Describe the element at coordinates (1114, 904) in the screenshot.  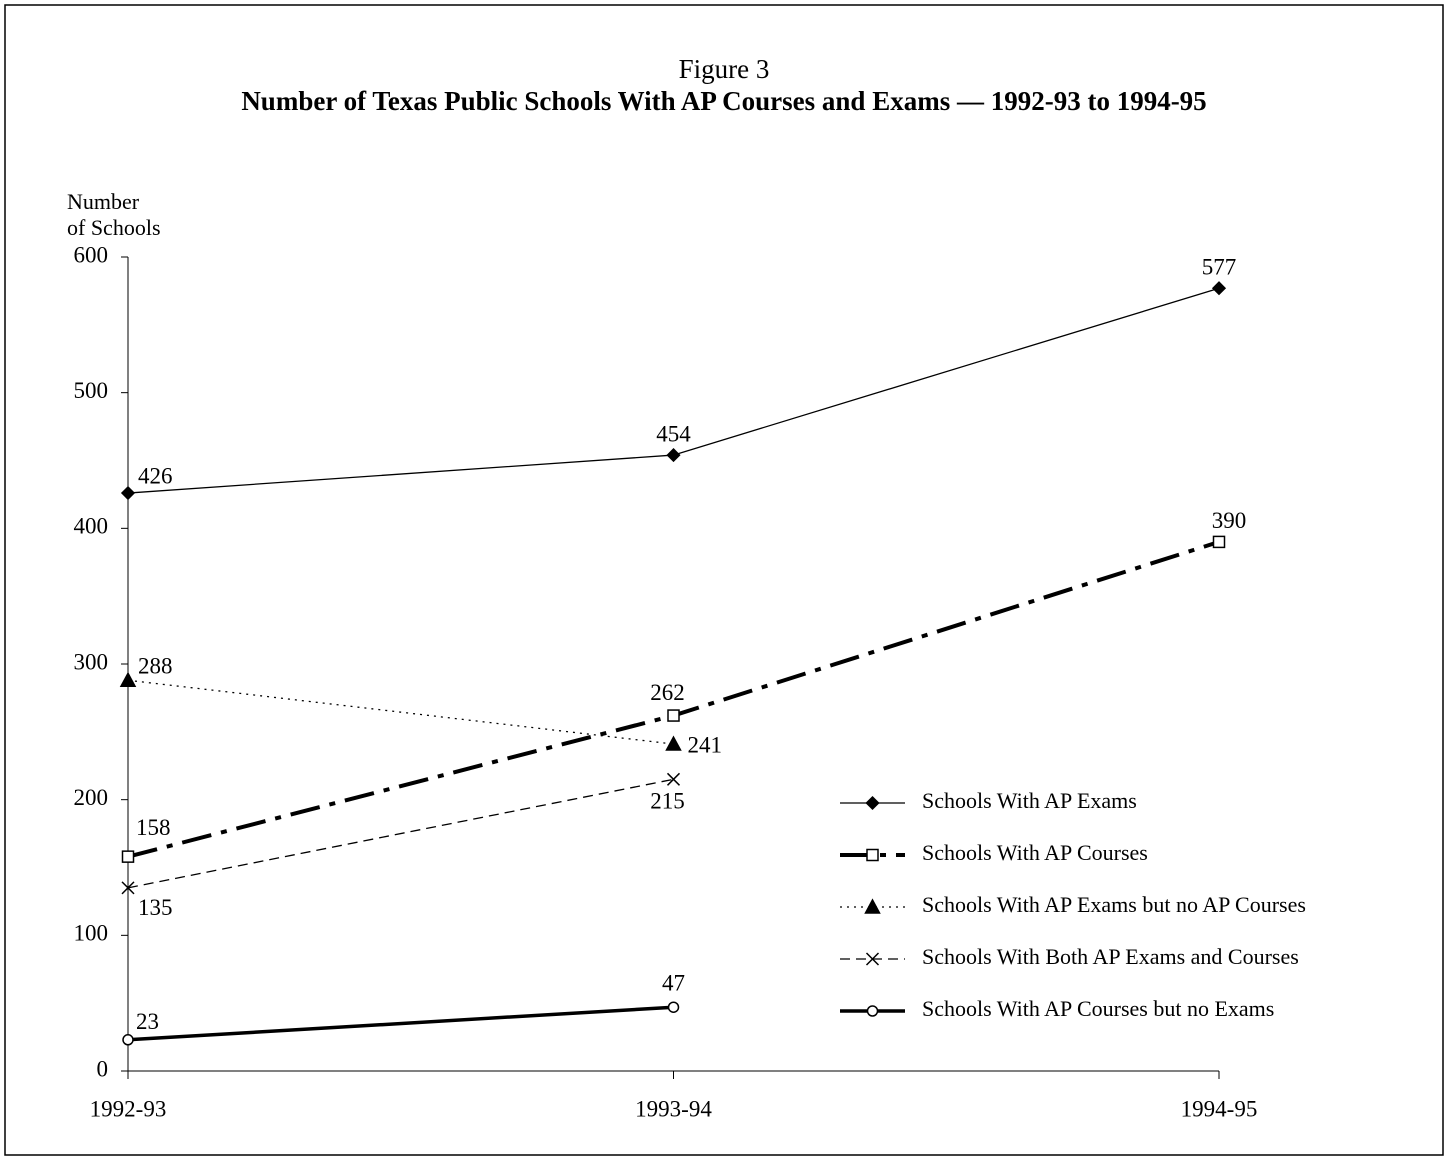
I see `legend-label: Schools With AP Exams but no AP Courses` at that location.